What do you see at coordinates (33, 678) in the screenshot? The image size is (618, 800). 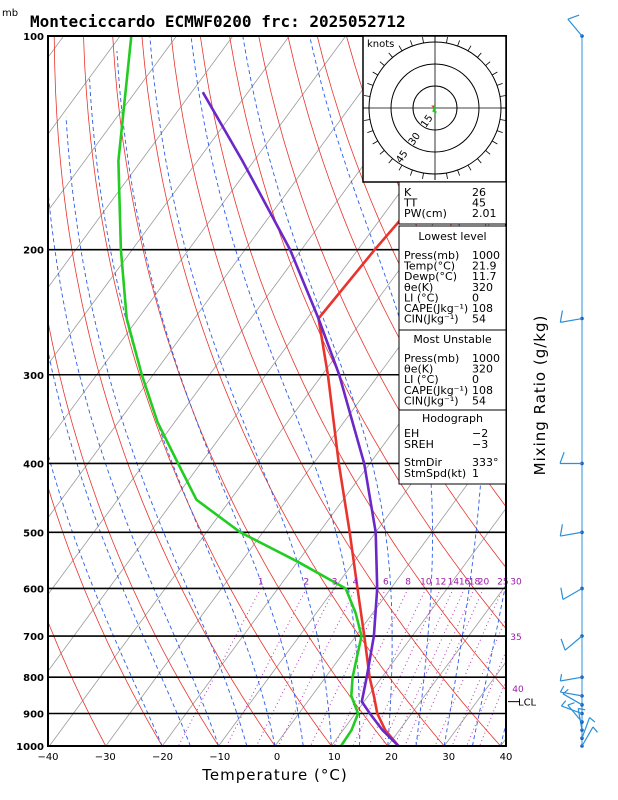 I see `pressure-tick-label: 800` at bounding box center [33, 678].